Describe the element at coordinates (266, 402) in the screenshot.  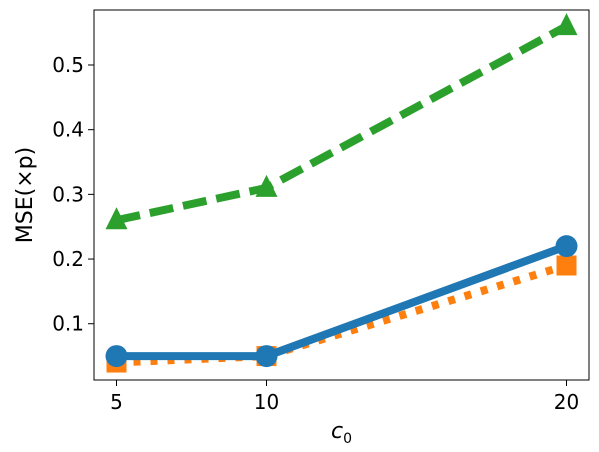
I see `x-tick-label: 10` at that location.